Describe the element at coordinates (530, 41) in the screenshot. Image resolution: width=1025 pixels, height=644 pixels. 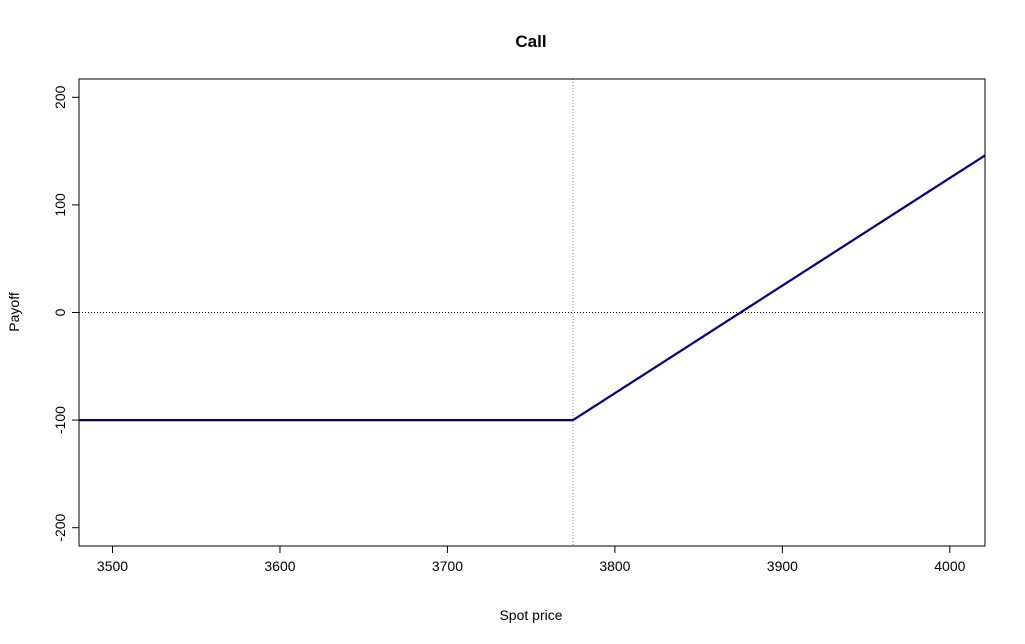
I see `chart-title: Call` at that location.